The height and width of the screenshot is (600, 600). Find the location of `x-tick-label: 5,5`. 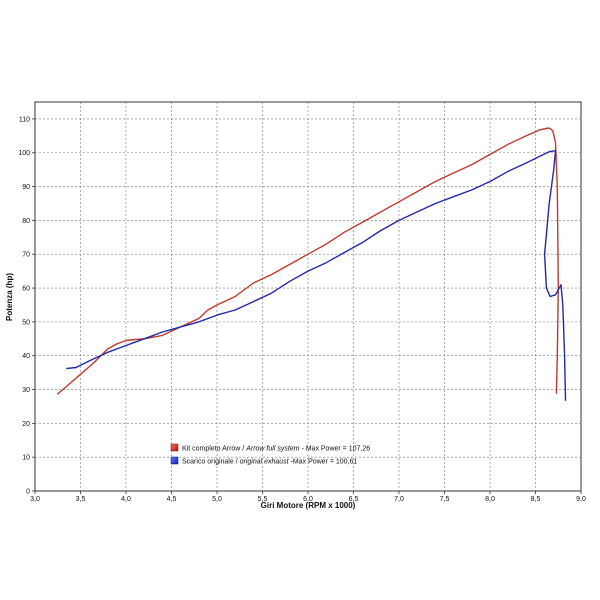

x-tick-label: 5,5 is located at coordinates (263, 499).